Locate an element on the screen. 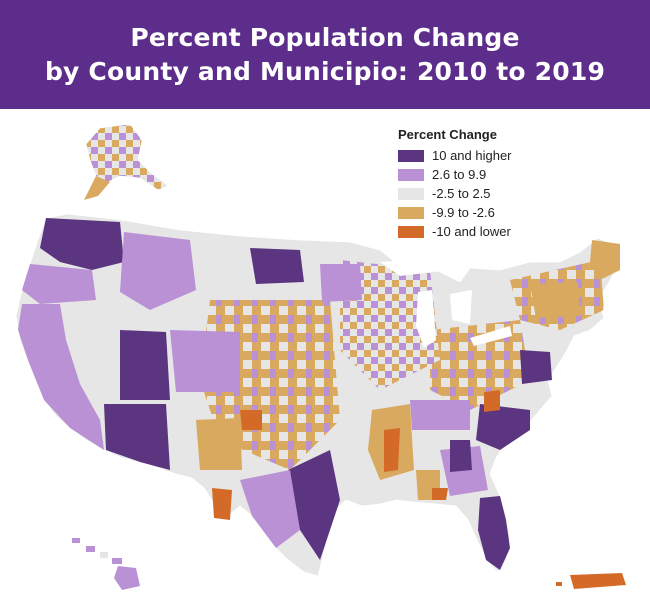 This screenshot has height=605, width=650. legend-item: 2.6 to 9.9 is located at coordinates (478, 174).